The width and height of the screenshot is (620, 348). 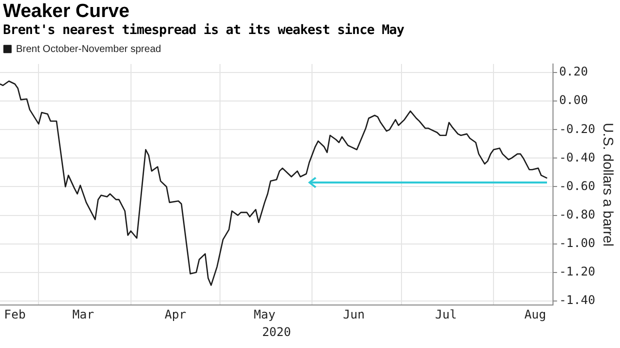 I want to click on y-tick-label: -0.40, so click(x=577, y=157).